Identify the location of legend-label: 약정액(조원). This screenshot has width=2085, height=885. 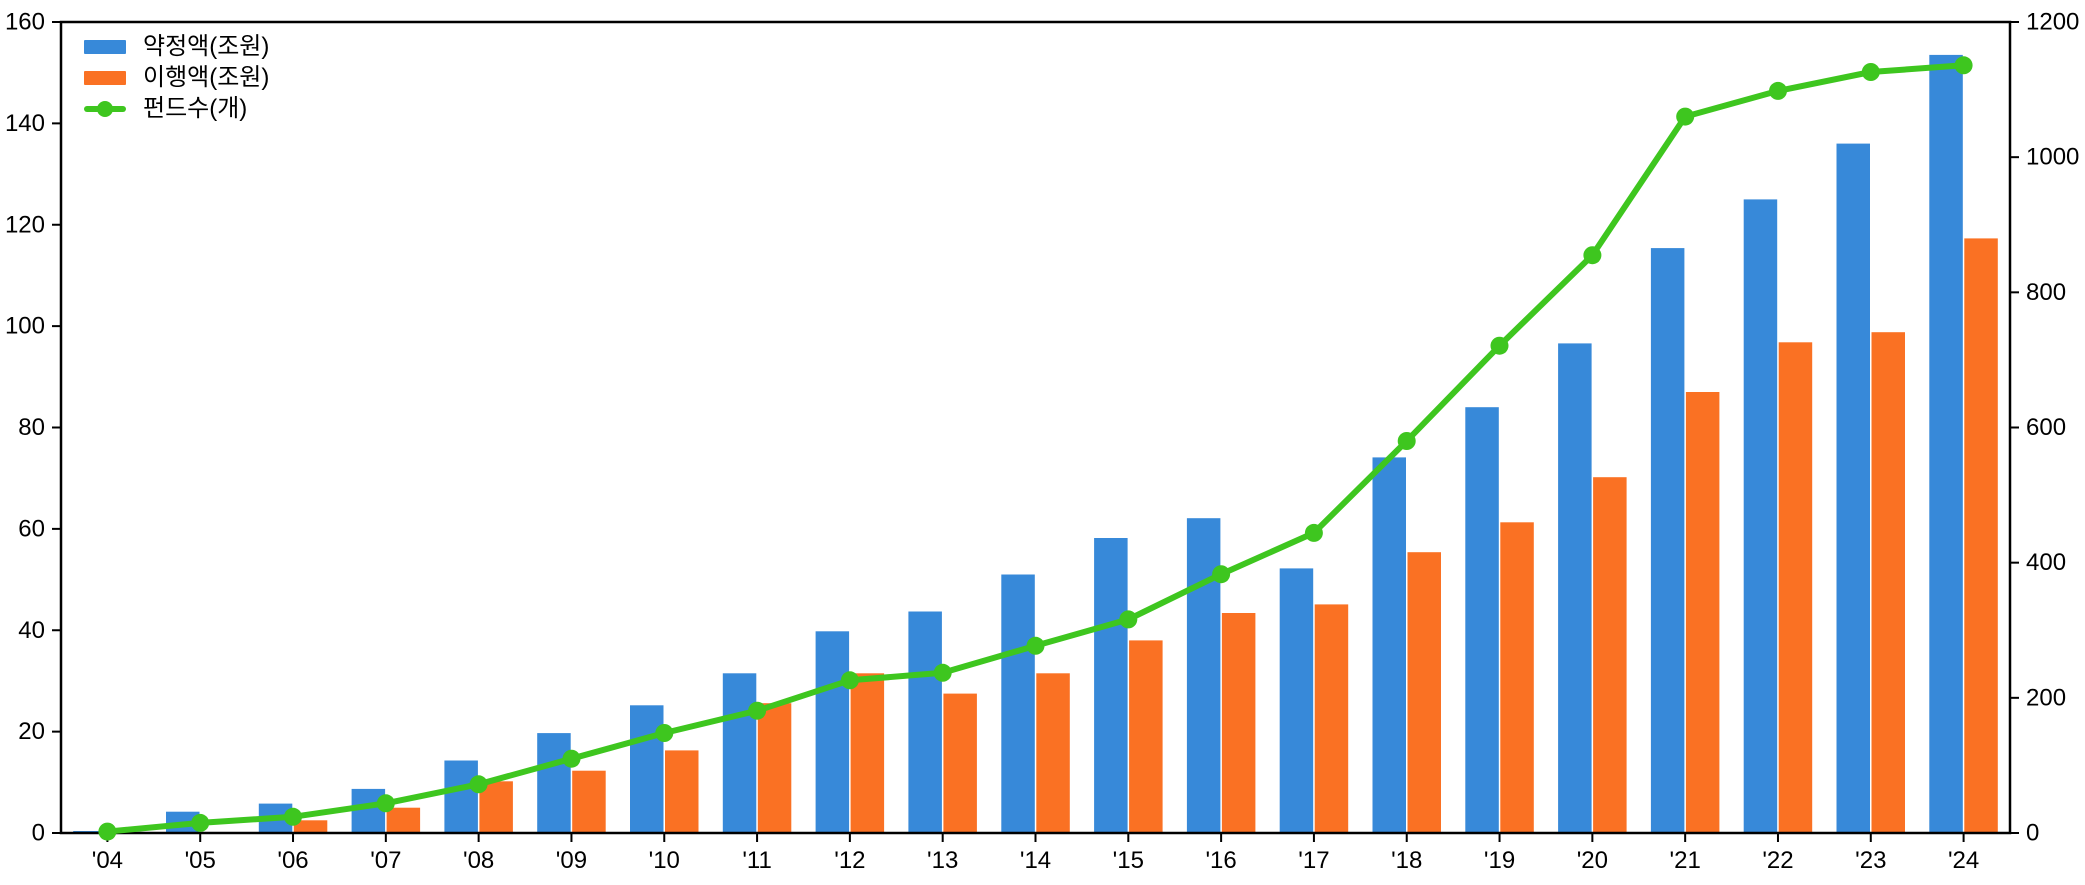
(206, 46).